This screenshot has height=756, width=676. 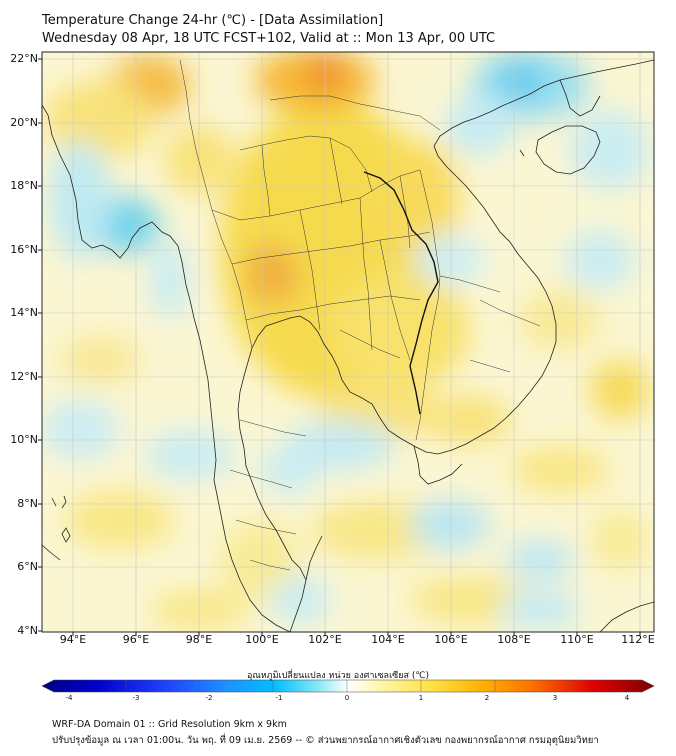 What do you see at coordinates (136, 698) in the screenshot?
I see `colorbar-tick: -3` at bounding box center [136, 698].